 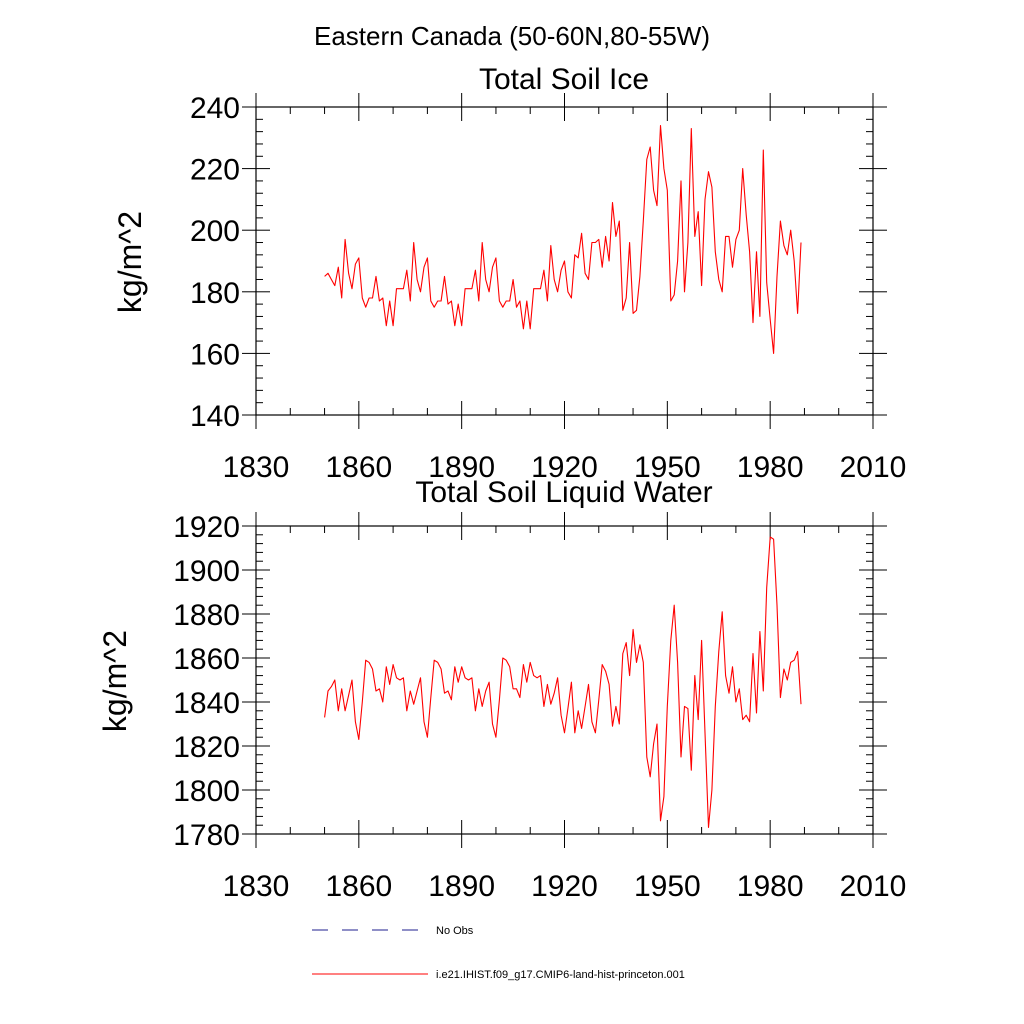 What do you see at coordinates (770, 886) in the screenshot?
I see `soil-liquid-water-x-tick-label: 1980` at bounding box center [770, 886].